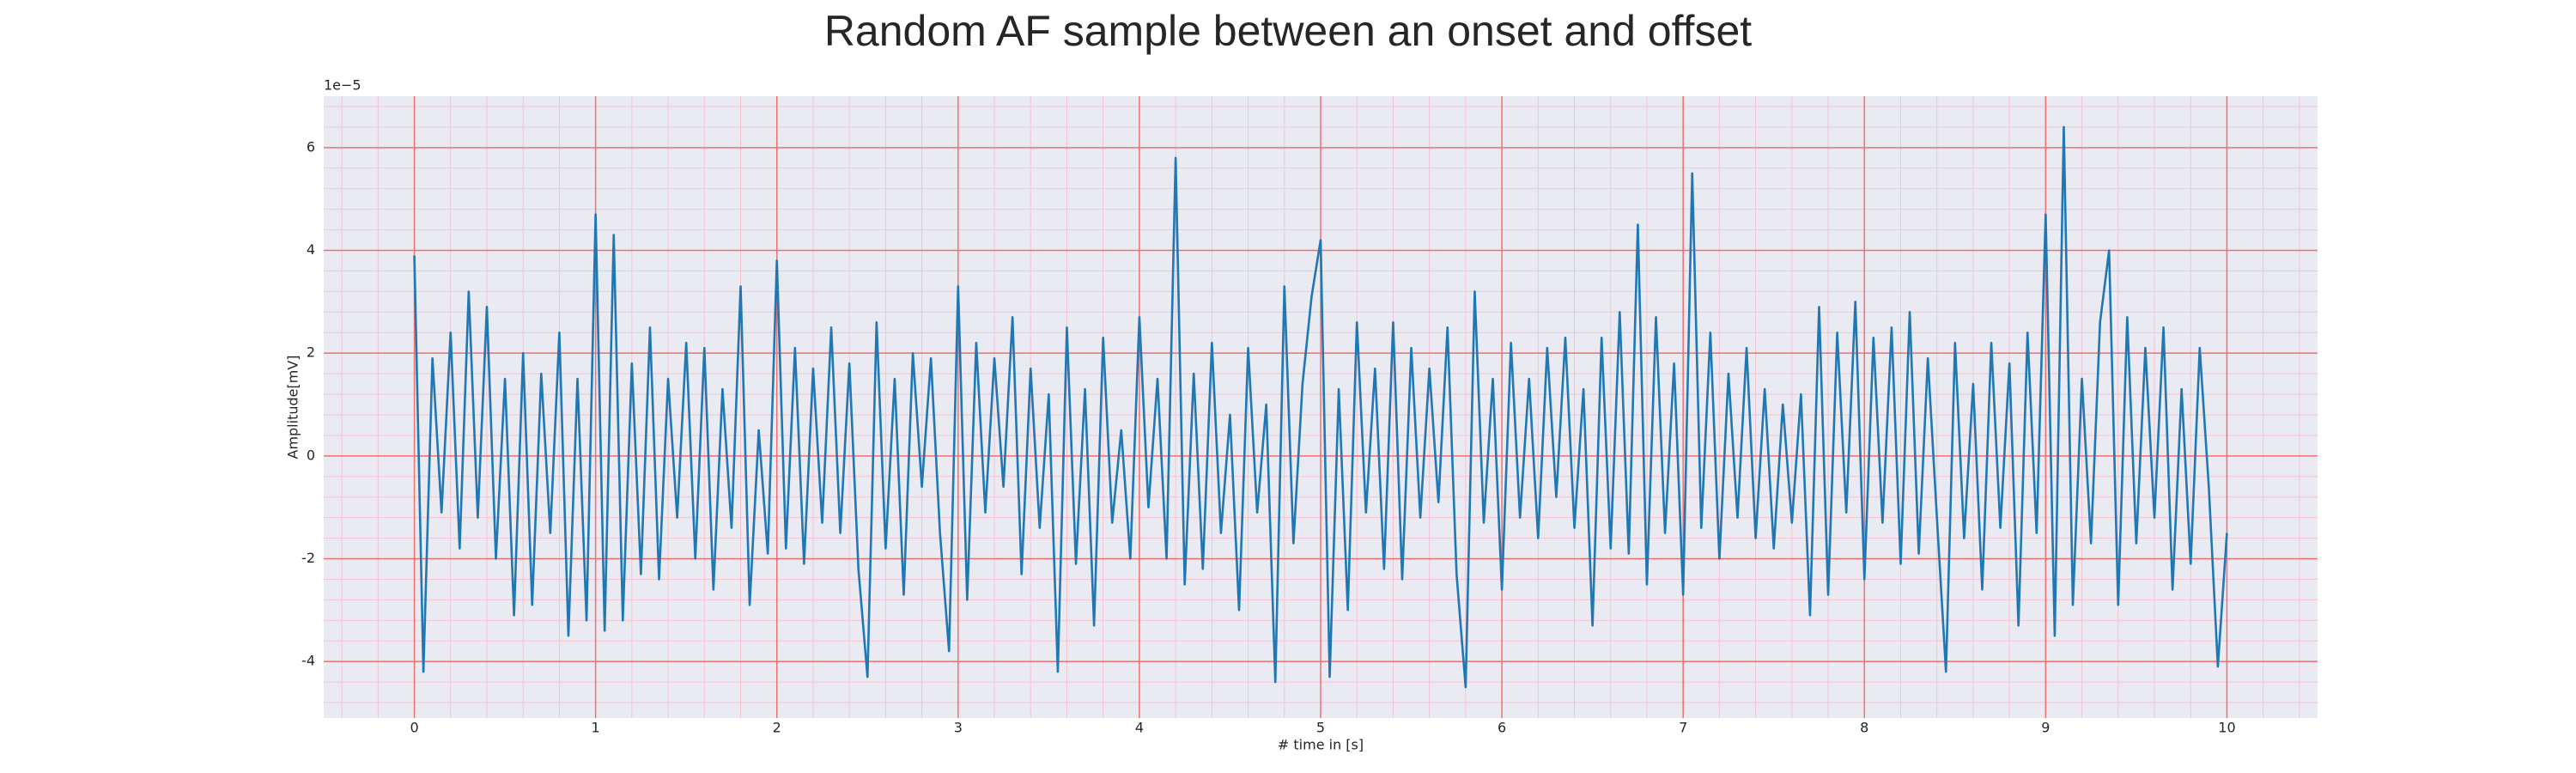 Image resolution: width=2576 pixels, height=773 pixels. I want to click on x-tick-label: 3, so click(958, 728).